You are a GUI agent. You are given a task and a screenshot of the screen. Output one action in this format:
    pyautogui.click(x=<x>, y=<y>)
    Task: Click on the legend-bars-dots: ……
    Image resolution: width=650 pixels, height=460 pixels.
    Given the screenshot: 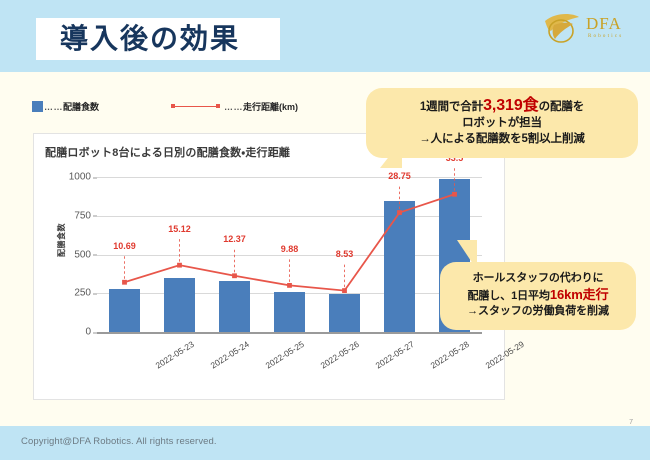 What is the action you would take?
    pyautogui.click(x=53, y=106)
    